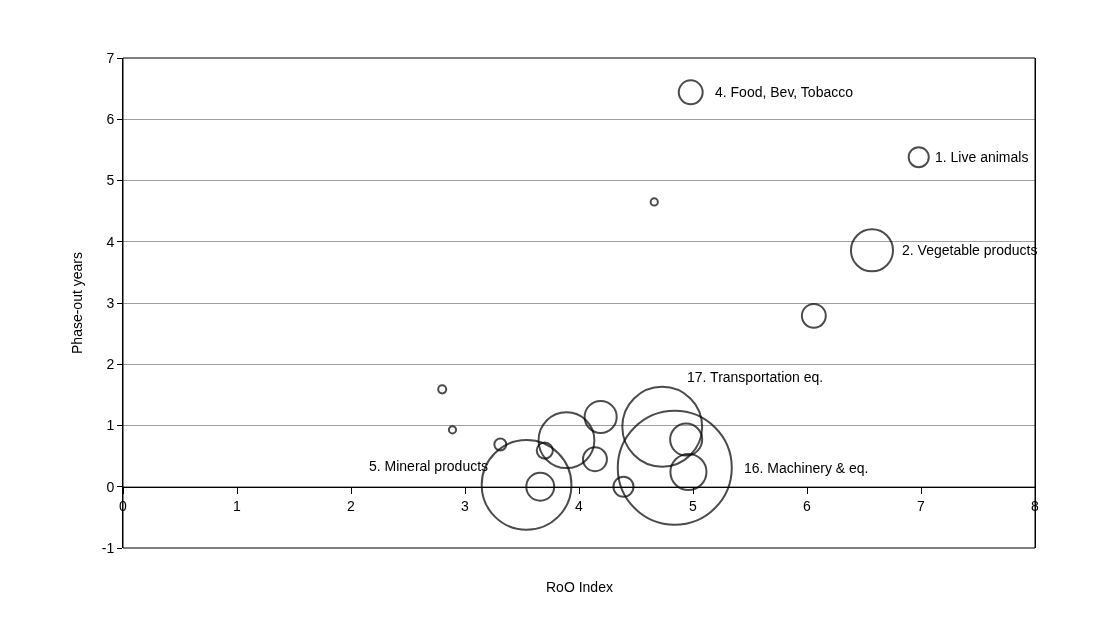  I want to click on y-tick-label: 6, so click(110, 119).